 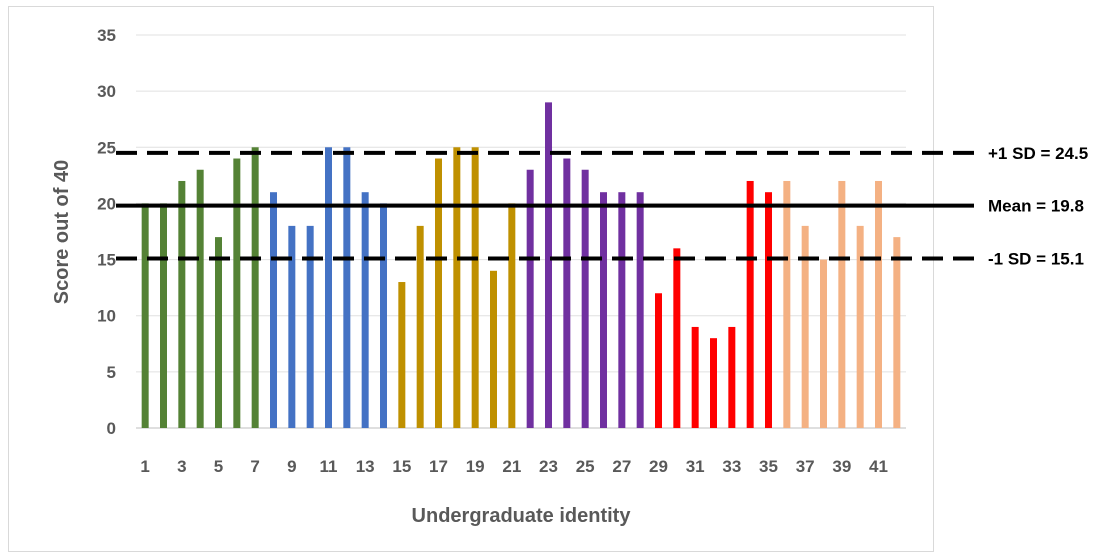 What do you see at coordinates (768, 466) in the screenshot?
I see `x-tick-label: 35` at bounding box center [768, 466].